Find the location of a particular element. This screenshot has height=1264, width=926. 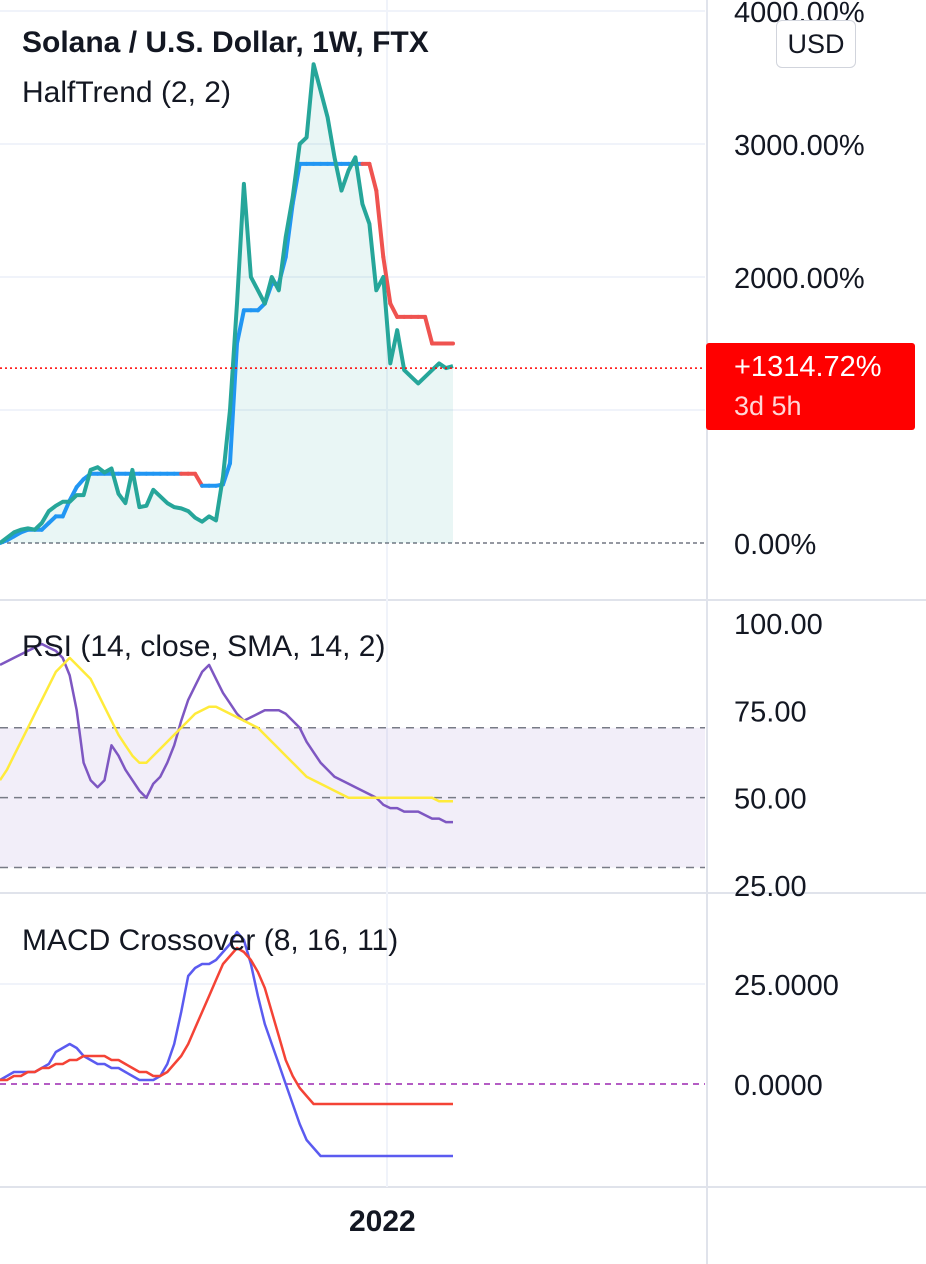

time-axis-year: 2022 is located at coordinates (382, 1221).